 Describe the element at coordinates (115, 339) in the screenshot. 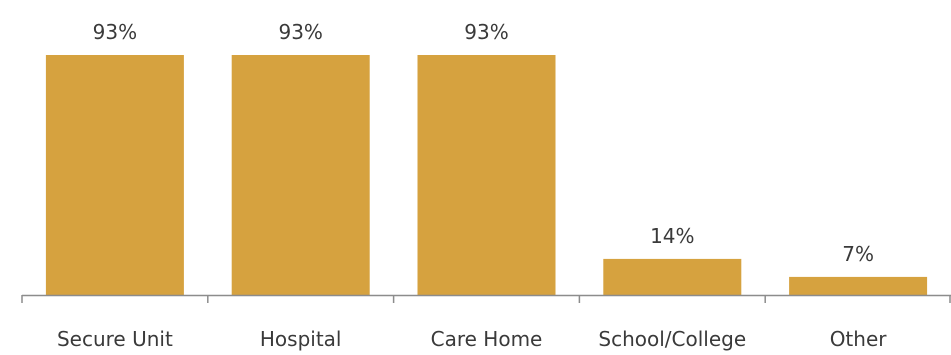

I see `x-tick-label: Secure Unit` at that location.